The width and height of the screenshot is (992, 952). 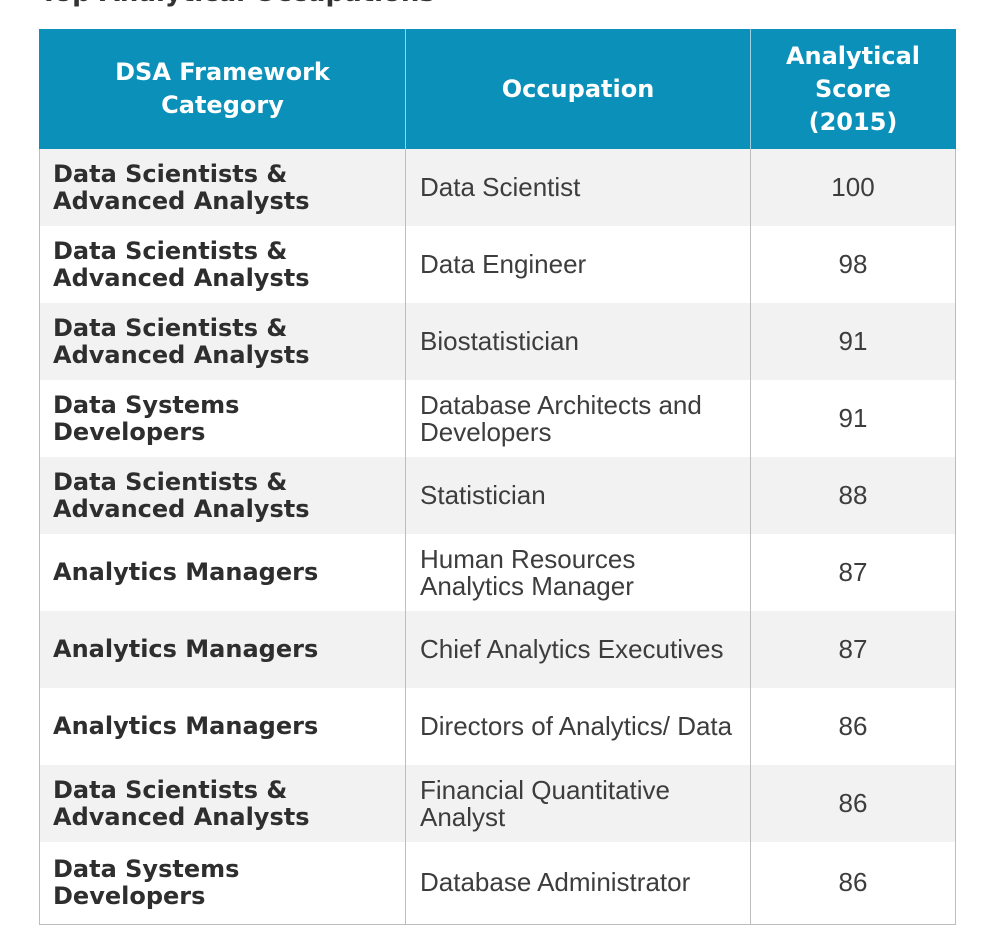 What do you see at coordinates (222, 89) in the screenshot?
I see `header-category: DSA Framework Category` at bounding box center [222, 89].